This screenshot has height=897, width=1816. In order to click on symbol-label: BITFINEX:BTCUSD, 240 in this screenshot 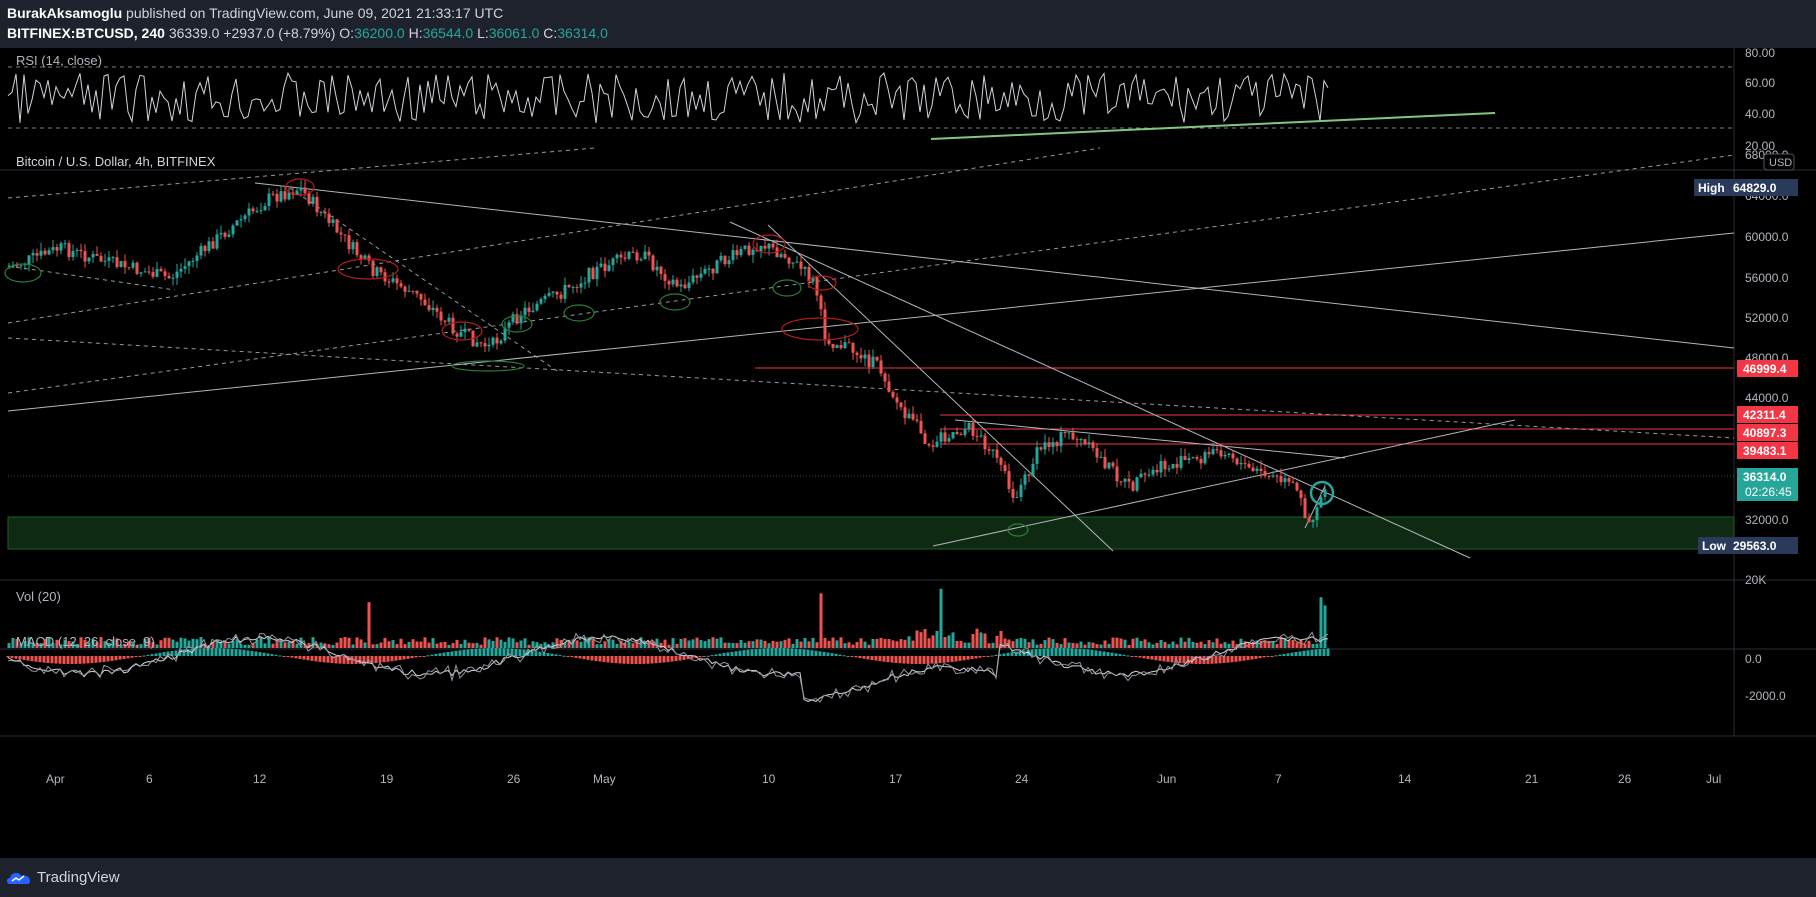, I will do `click(86, 33)`.